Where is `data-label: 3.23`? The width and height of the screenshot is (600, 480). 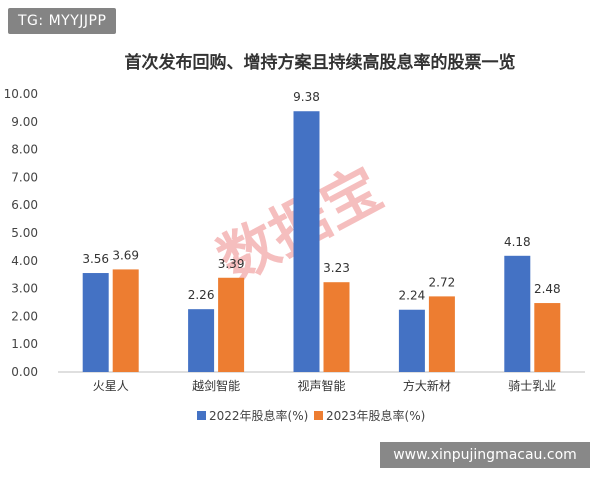
data-label: 3.23 is located at coordinates (336, 268).